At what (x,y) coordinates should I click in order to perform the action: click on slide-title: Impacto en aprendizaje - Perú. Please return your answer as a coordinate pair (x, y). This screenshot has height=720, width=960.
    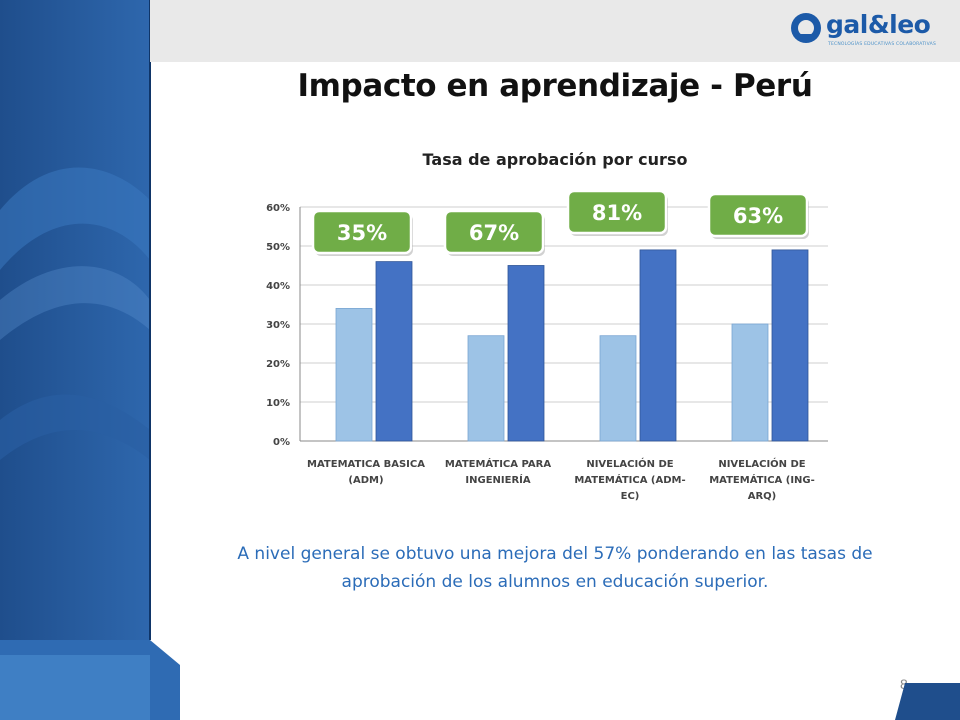
    Looking at the image, I should click on (555, 86).